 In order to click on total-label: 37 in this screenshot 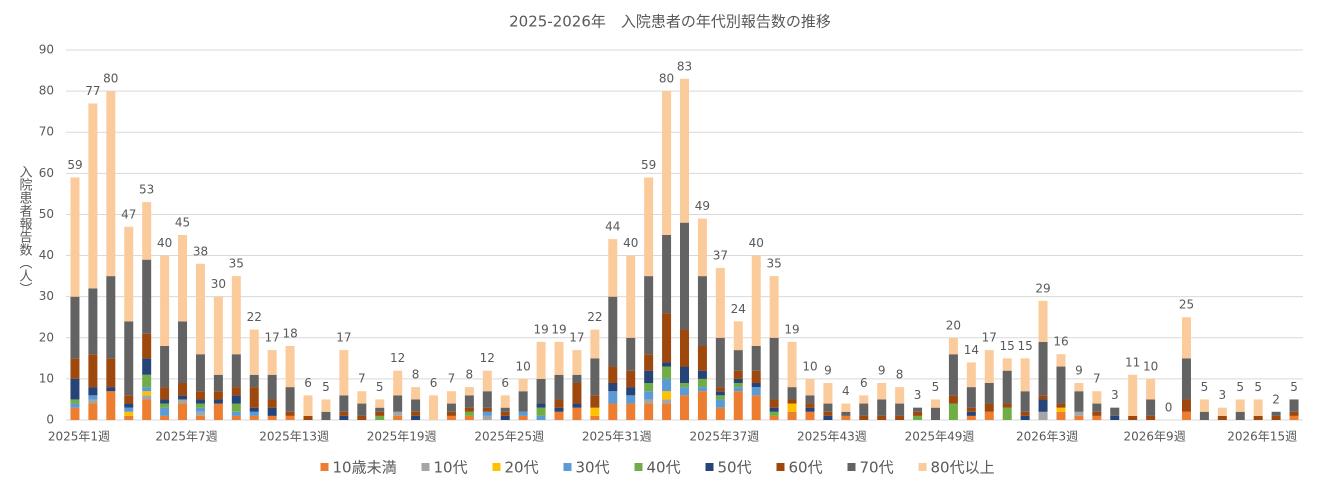, I will do `click(720, 255)`.